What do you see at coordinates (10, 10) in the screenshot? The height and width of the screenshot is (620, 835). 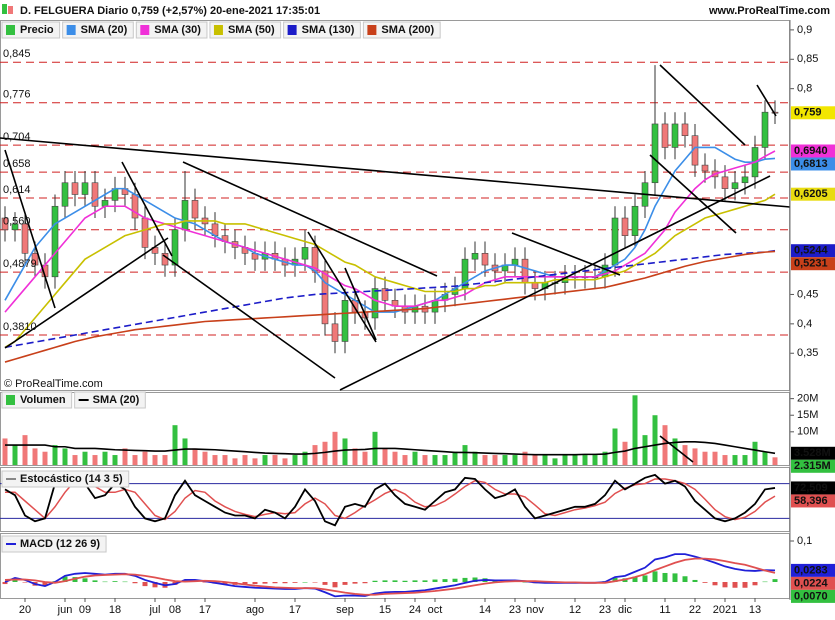 I see `title-icon` at bounding box center [10, 10].